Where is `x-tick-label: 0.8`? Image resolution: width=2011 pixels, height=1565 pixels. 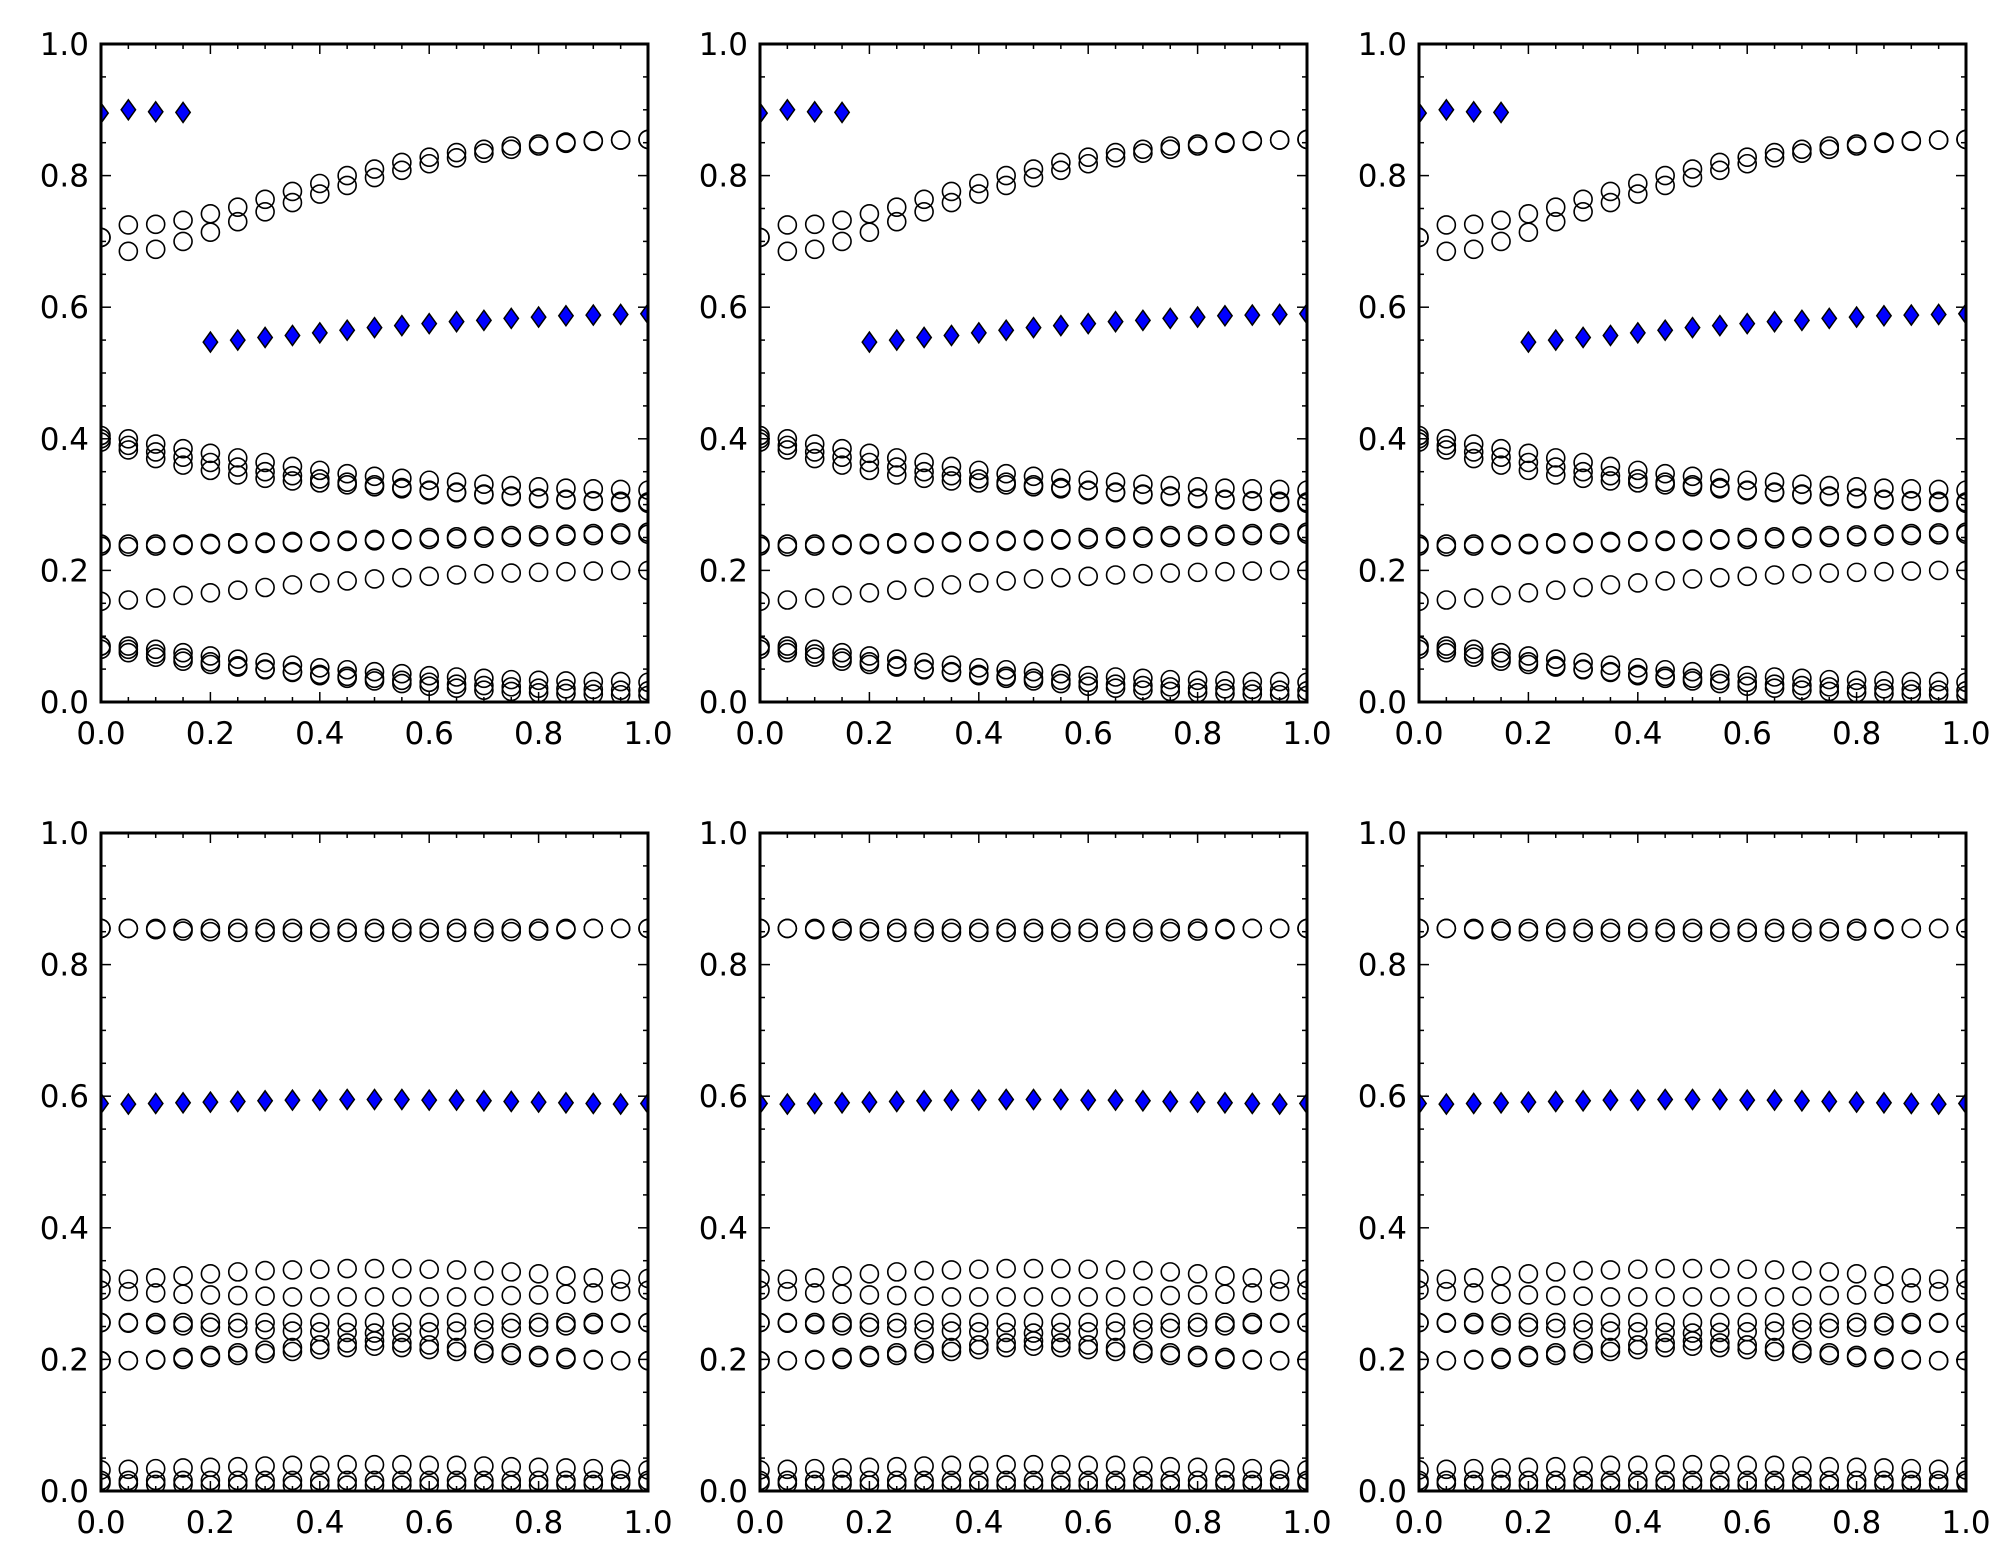 x-tick-label: 0.8 is located at coordinates (538, 734).